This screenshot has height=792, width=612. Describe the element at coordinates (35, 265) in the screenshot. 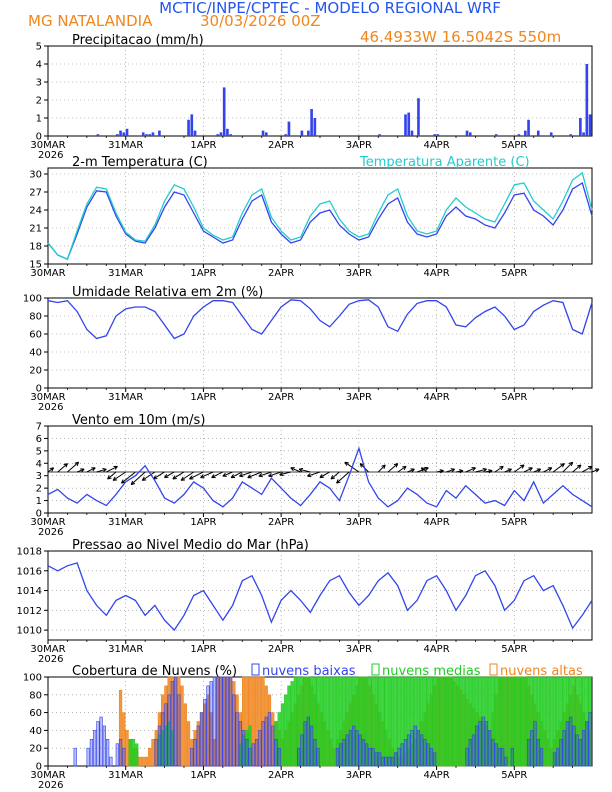

I see `y-tick-label: 15` at that location.